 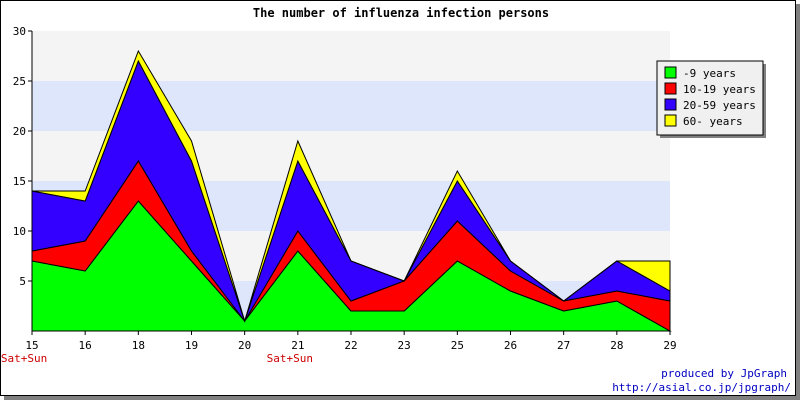 What do you see at coordinates (510, 345) in the screenshot?
I see `x-tick-label: 26` at bounding box center [510, 345].